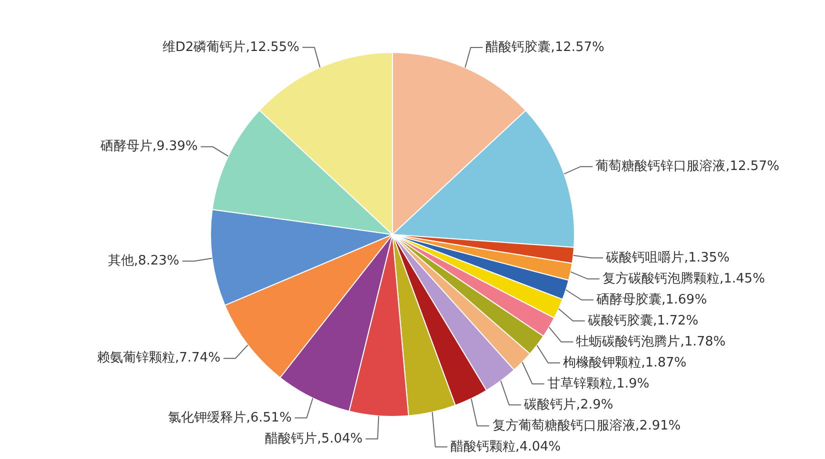 The image size is (825, 459). What do you see at coordinates (545, 47) in the screenshot?
I see `slice-label: 醋酸钙胶囊,12.57%` at bounding box center [545, 47].